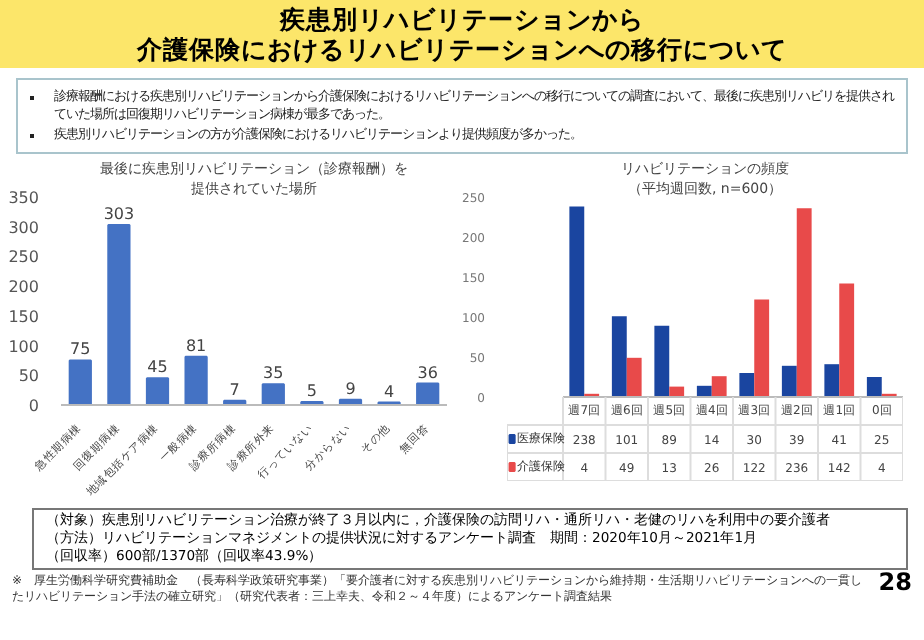 This screenshot has width=924, height=640. I want to click on y-tick-label: 0, so click(34, 406).